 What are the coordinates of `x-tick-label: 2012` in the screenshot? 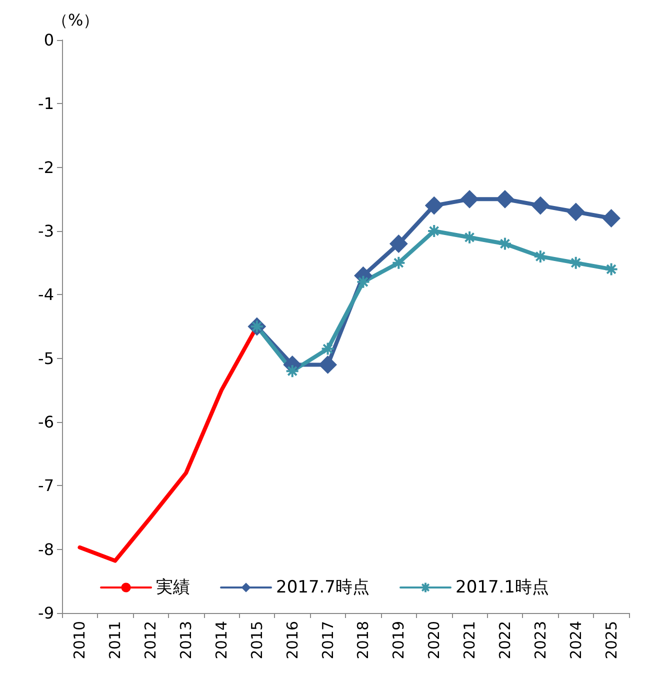 It's located at (151, 640).